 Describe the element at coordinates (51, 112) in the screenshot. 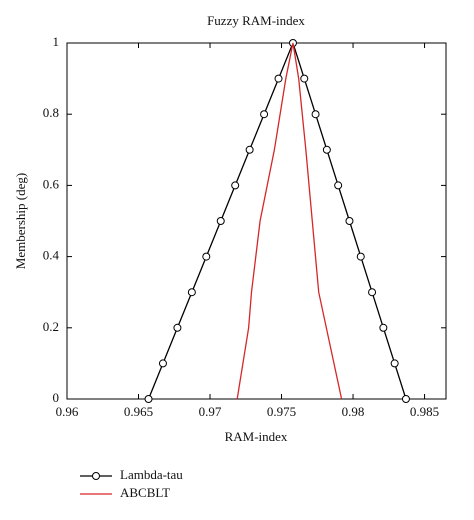

I see `y-tick-label: 0.8` at that location.